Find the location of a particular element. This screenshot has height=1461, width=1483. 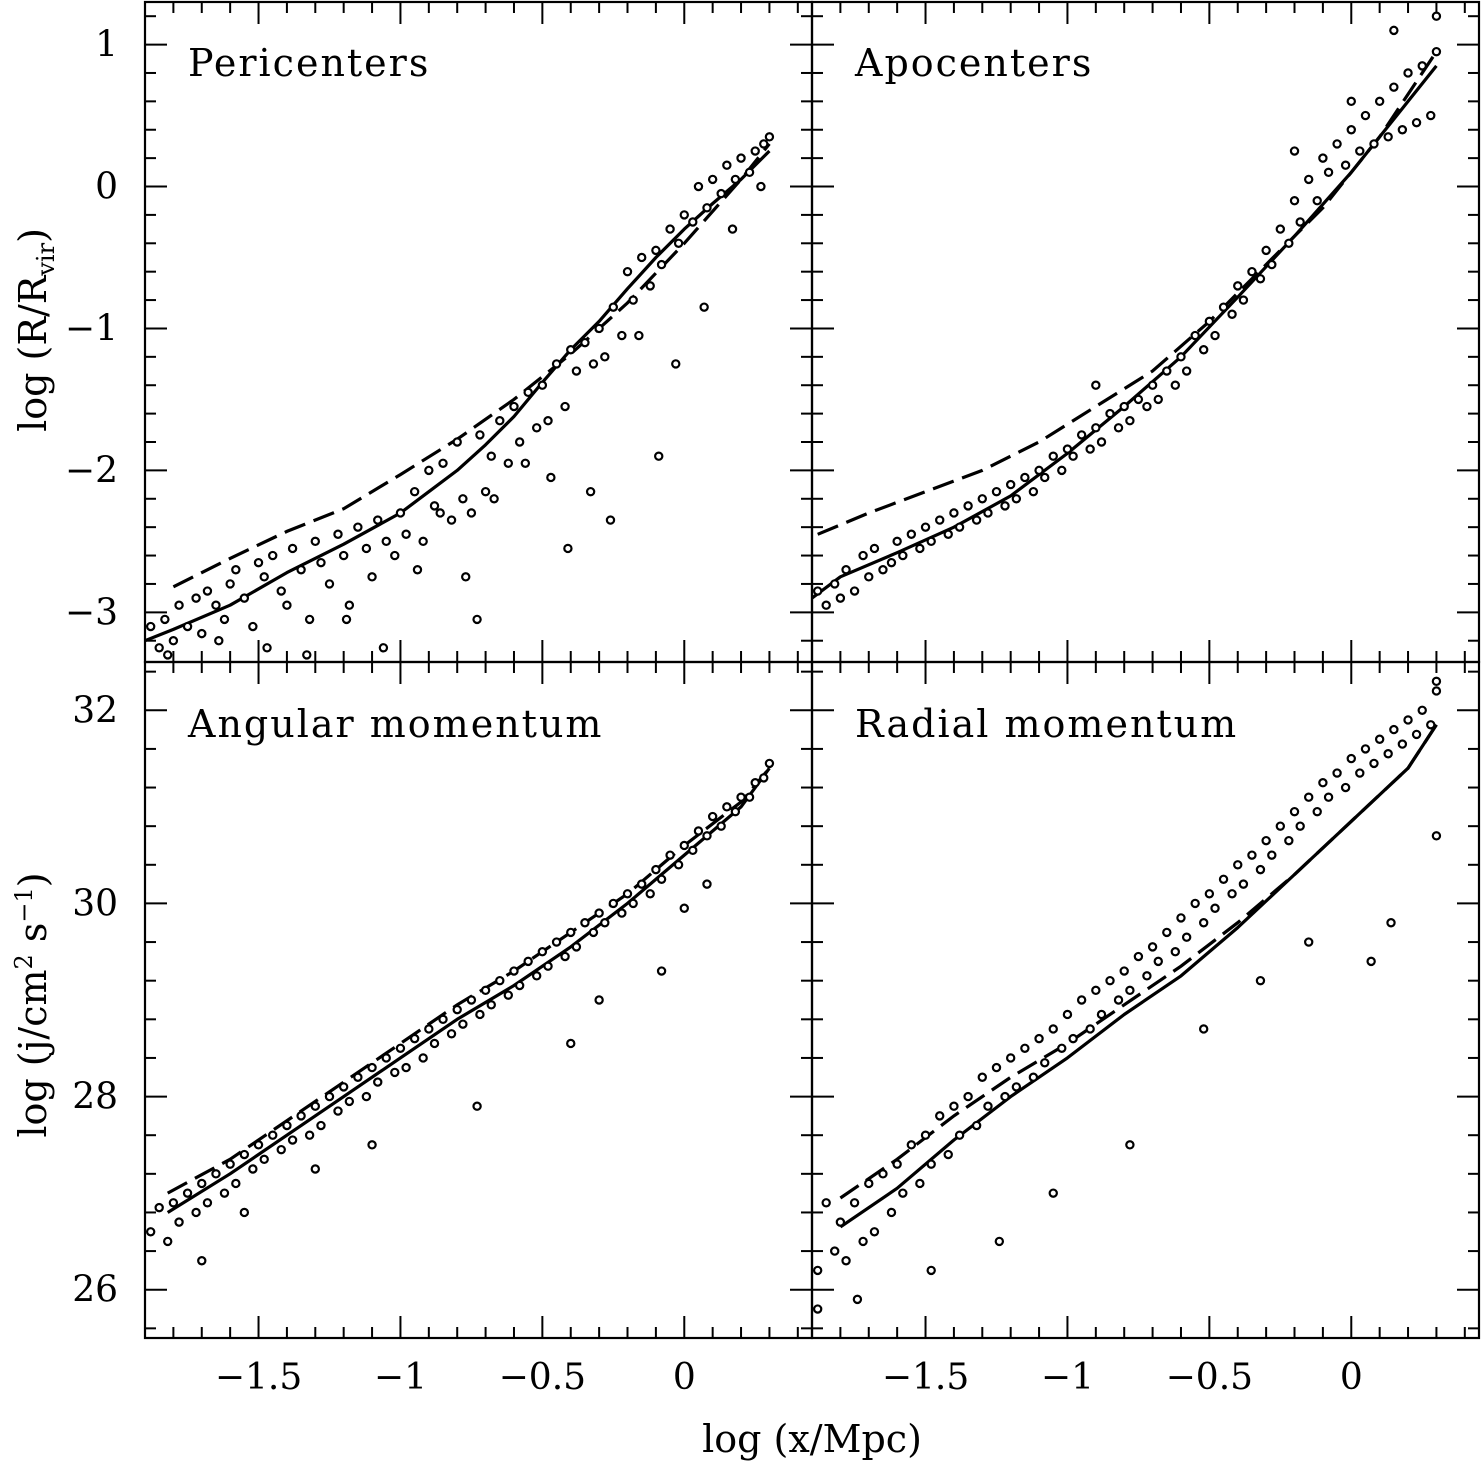

x-tick-label: −1 is located at coordinates (1067, 1377).